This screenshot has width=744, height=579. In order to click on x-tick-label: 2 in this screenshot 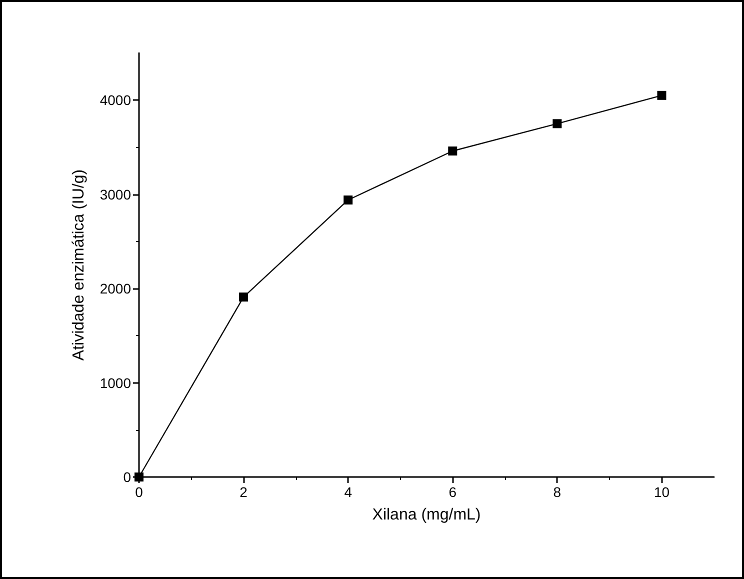, I will do `click(244, 492)`.